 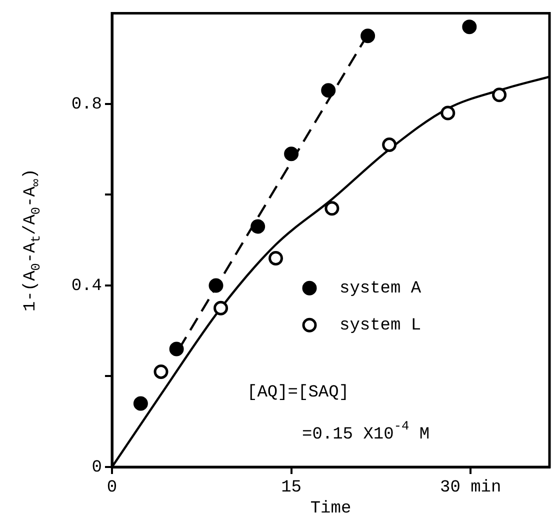 I want to click on annotation: [AQ]=[SAQ], so click(x=298, y=393).